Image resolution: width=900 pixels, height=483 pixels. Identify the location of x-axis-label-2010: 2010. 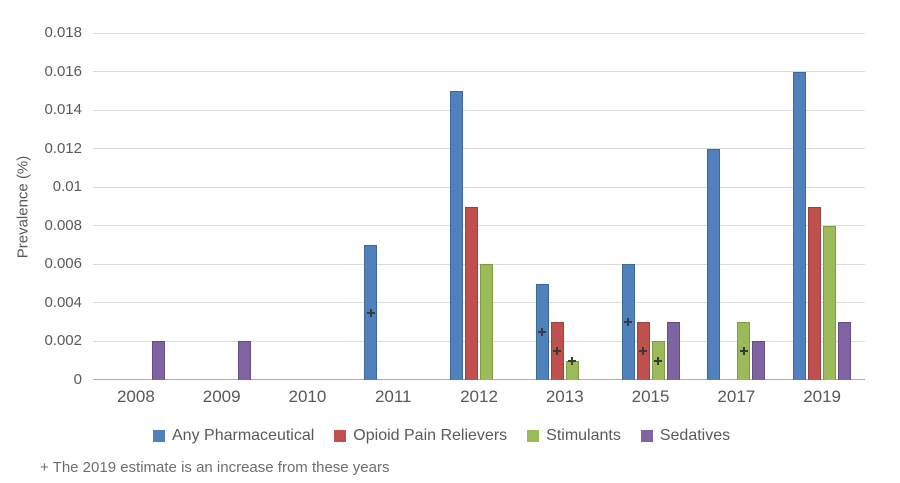
(307, 396).